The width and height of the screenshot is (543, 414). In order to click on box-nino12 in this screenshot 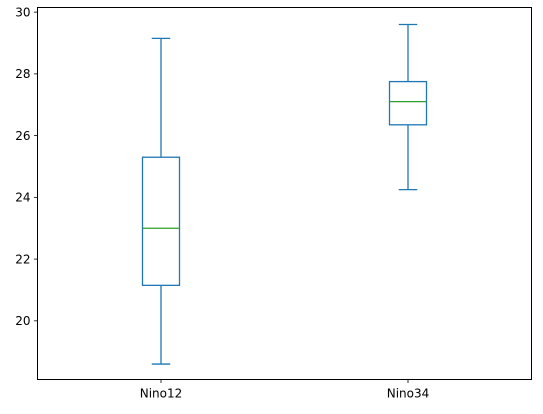, I will do `click(161, 201)`.